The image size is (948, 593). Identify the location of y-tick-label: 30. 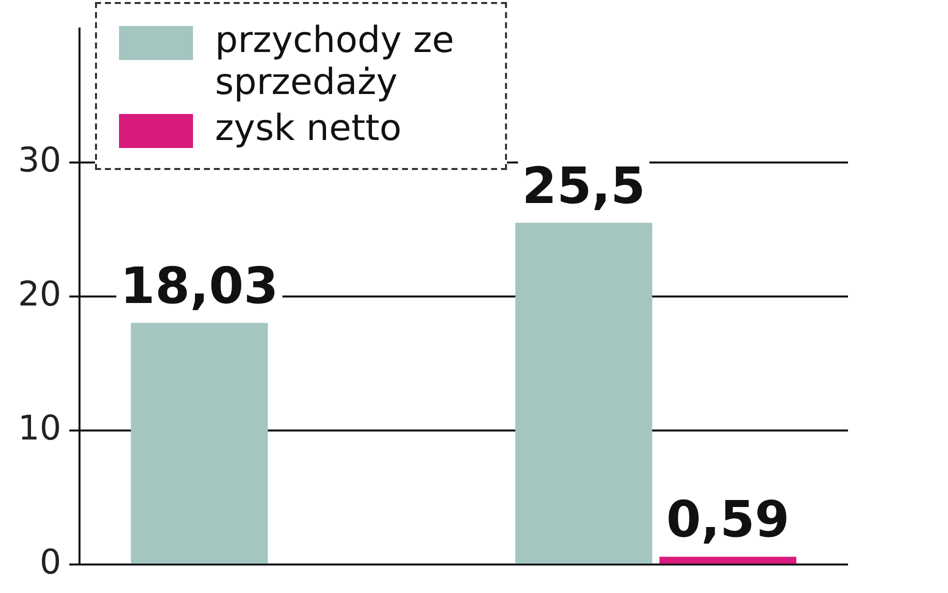
(40, 160).